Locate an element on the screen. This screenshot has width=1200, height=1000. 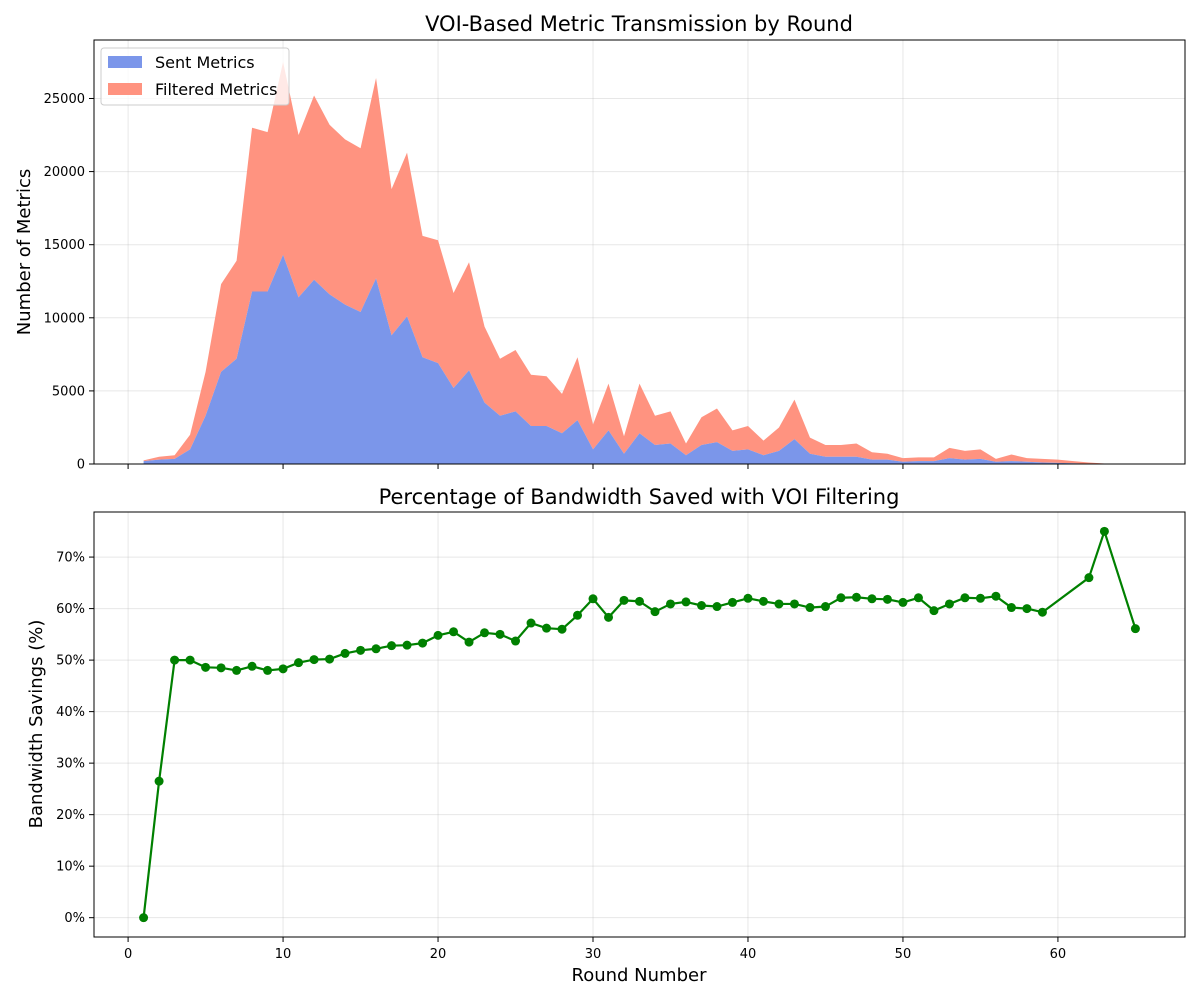
bottom-y-tick-label: 10% is located at coordinates (70, 867).